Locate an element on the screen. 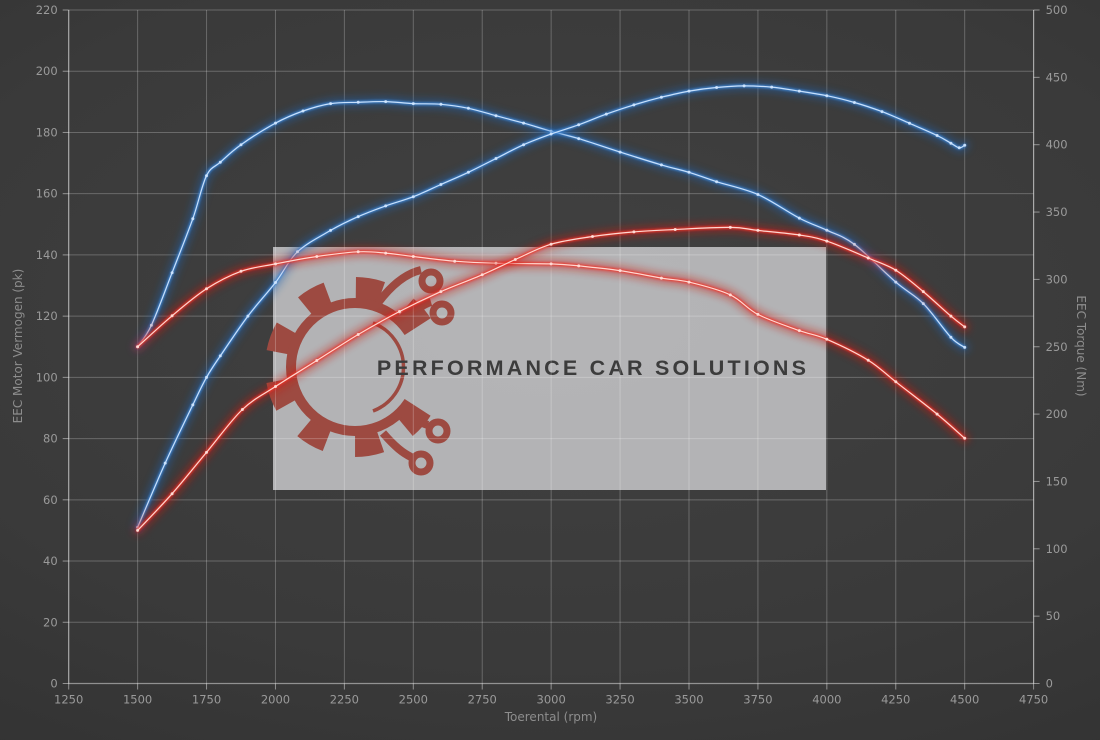  left-tick-label: 160 is located at coordinates (47, 194).